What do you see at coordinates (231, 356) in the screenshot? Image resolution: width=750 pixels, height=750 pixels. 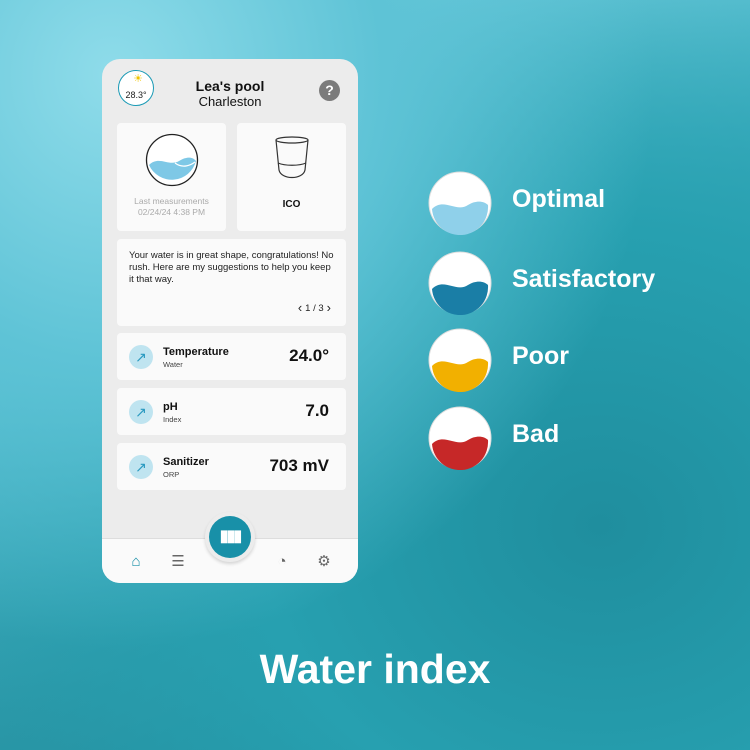 I see `metric-temperature: ↗ Temperature Water 24.0°` at bounding box center [231, 356].